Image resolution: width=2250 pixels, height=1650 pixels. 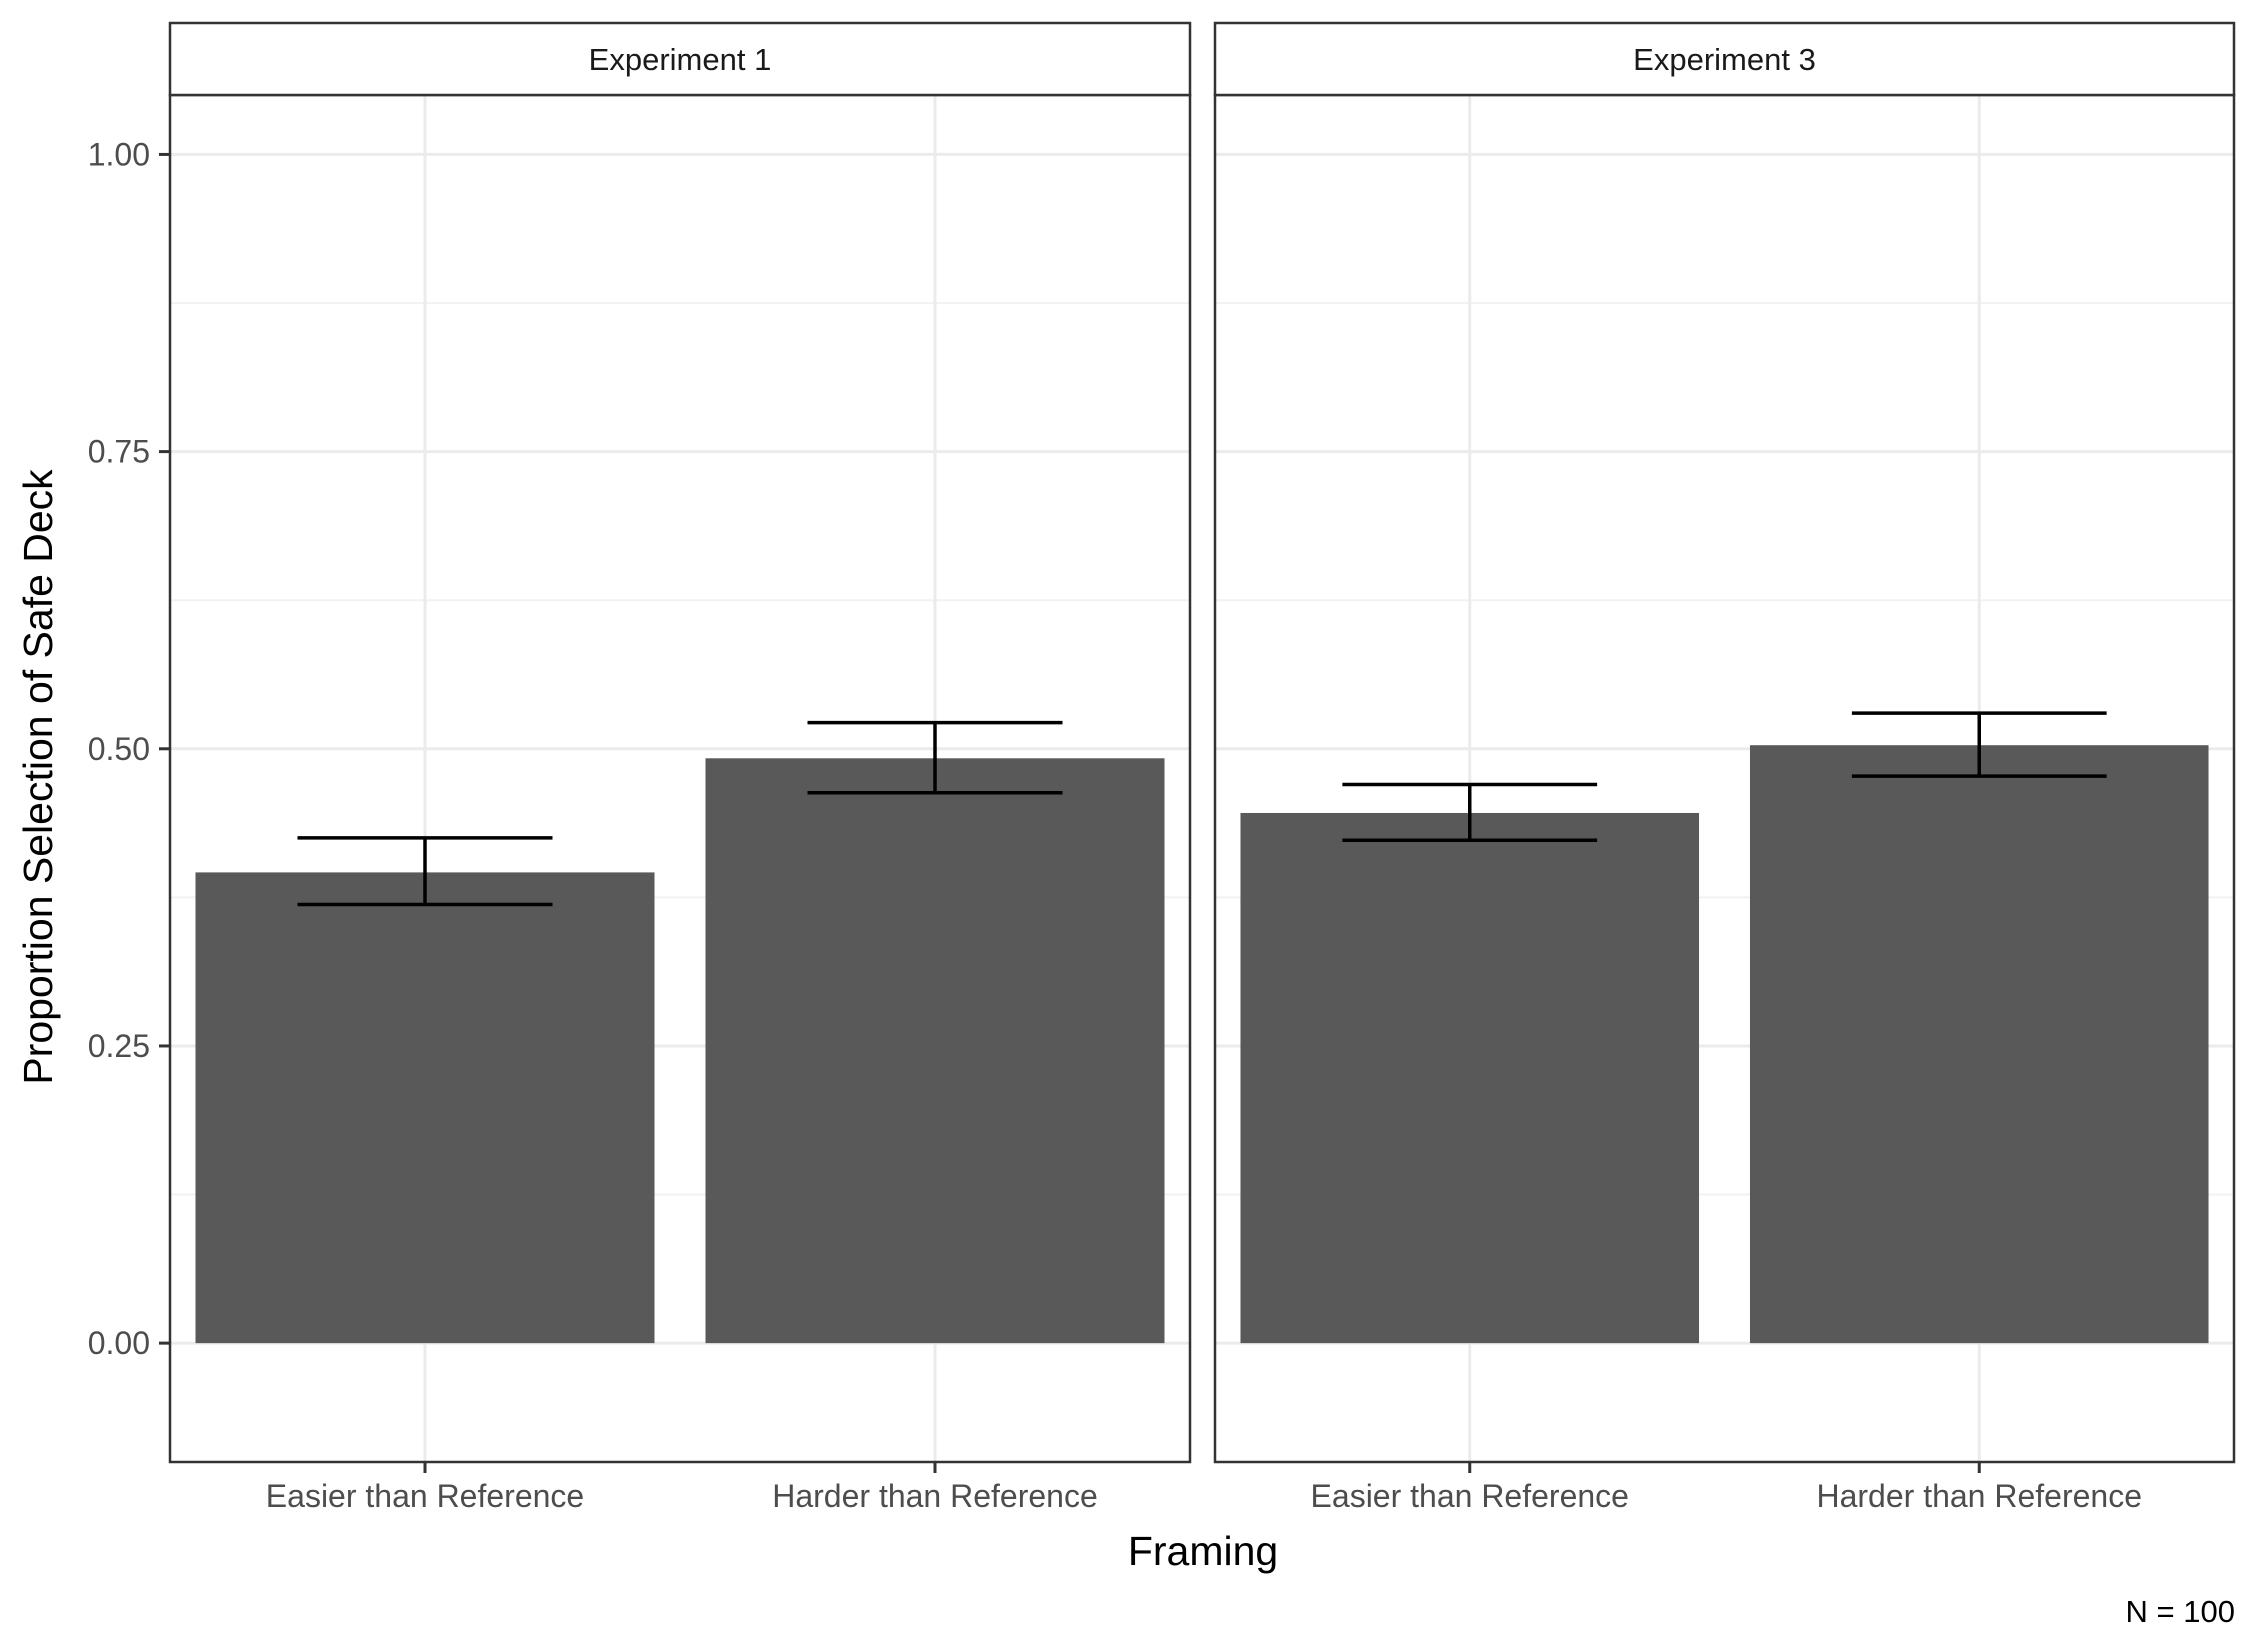 What do you see at coordinates (119, 1343) in the screenshot?
I see `y-tick-label: 0.00` at bounding box center [119, 1343].